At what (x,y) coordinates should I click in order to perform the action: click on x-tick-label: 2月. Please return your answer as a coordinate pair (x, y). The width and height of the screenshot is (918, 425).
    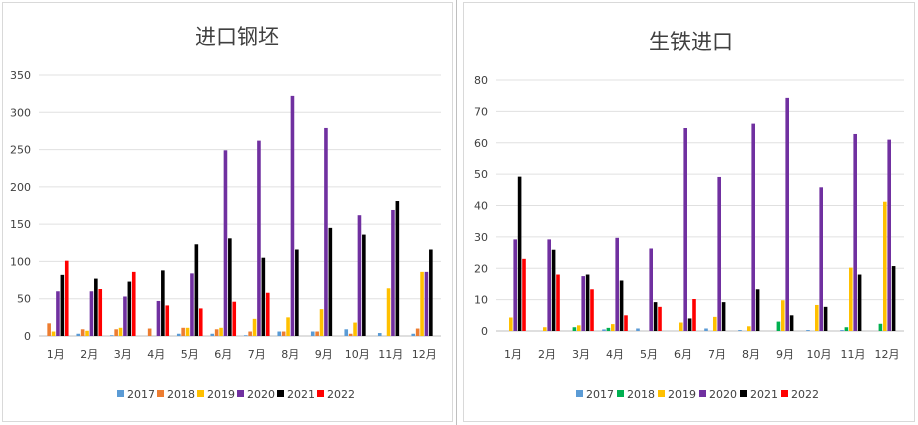
    Looking at the image, I should click on (89, 354).